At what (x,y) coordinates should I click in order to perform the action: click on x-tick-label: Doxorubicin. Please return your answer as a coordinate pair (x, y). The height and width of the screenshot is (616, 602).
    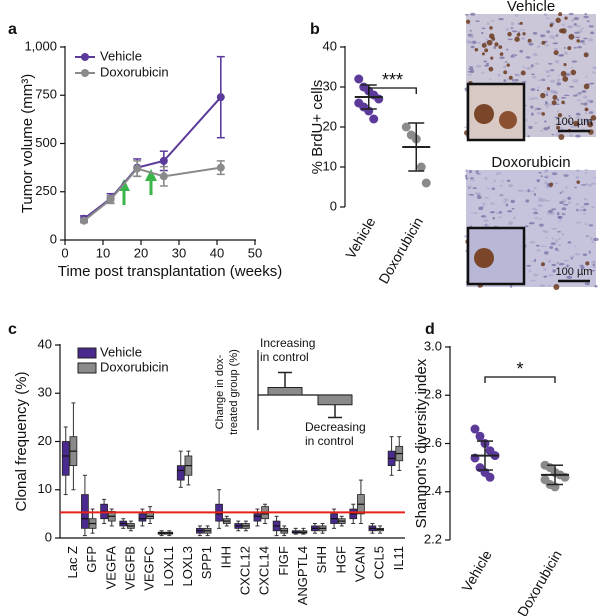
    Looking at the image, I should click on (539, 581).